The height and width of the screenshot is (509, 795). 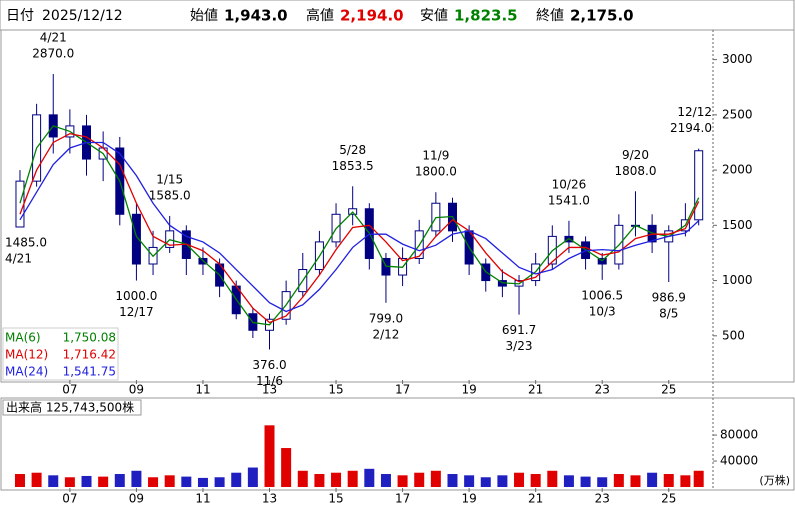 I want to click on legend-value: 1,541.75, so click(x=89, y=372).